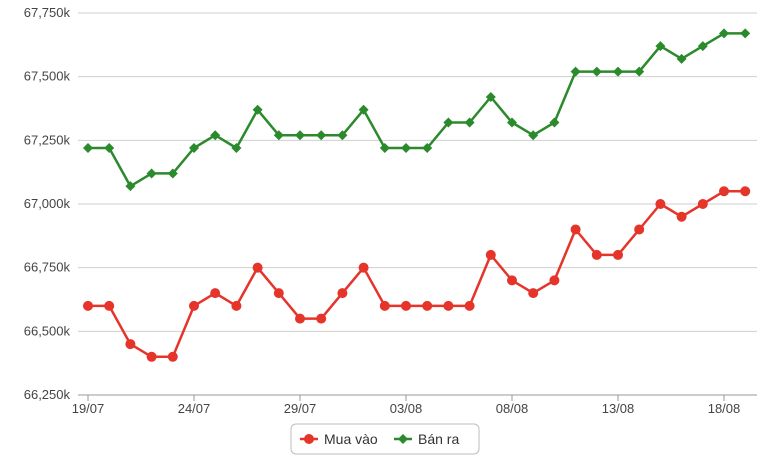  Describe the element at coordinates (618, 408) in the screenshot. I see `x-tick-label: 13/08` at that location.